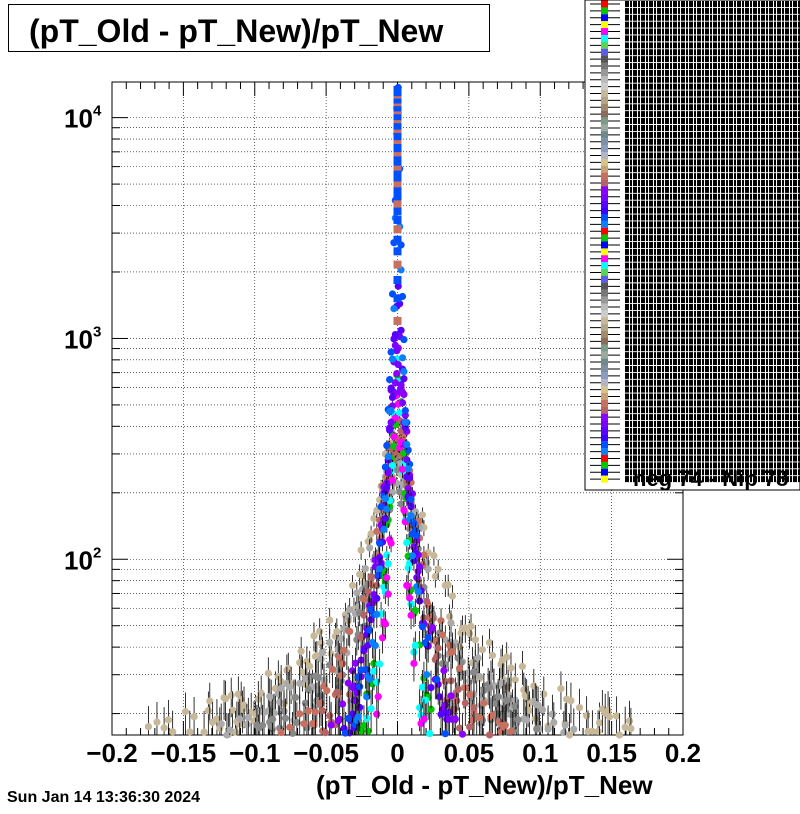 This screenshot has width=800, height=814. Describe the element at coordinates (78, 119) in the screenshot. I see `y-tick-label: 10` at that location.